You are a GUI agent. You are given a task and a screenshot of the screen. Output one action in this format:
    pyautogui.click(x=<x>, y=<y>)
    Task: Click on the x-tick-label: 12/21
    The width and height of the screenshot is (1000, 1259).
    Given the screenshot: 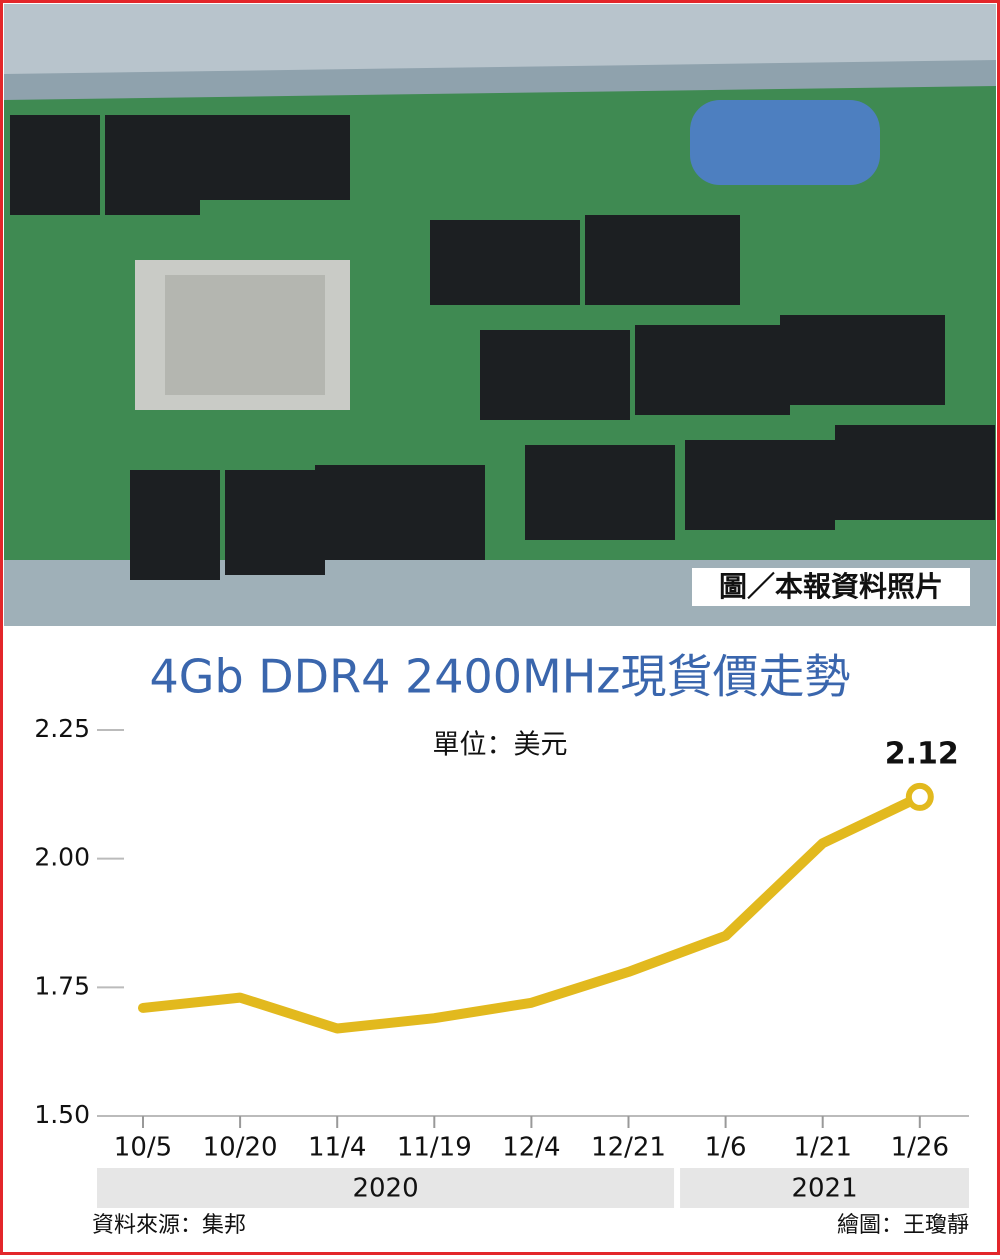 What is the action you would take?
    pyautogui.click(x=628, y=1148)
    